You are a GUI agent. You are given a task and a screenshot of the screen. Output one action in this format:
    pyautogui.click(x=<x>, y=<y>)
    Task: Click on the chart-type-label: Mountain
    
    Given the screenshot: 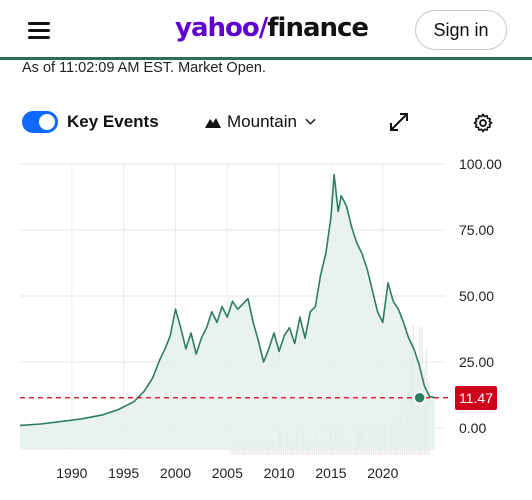 What is the action you would take?
    pyautogui.click(x=262, y=121)
    